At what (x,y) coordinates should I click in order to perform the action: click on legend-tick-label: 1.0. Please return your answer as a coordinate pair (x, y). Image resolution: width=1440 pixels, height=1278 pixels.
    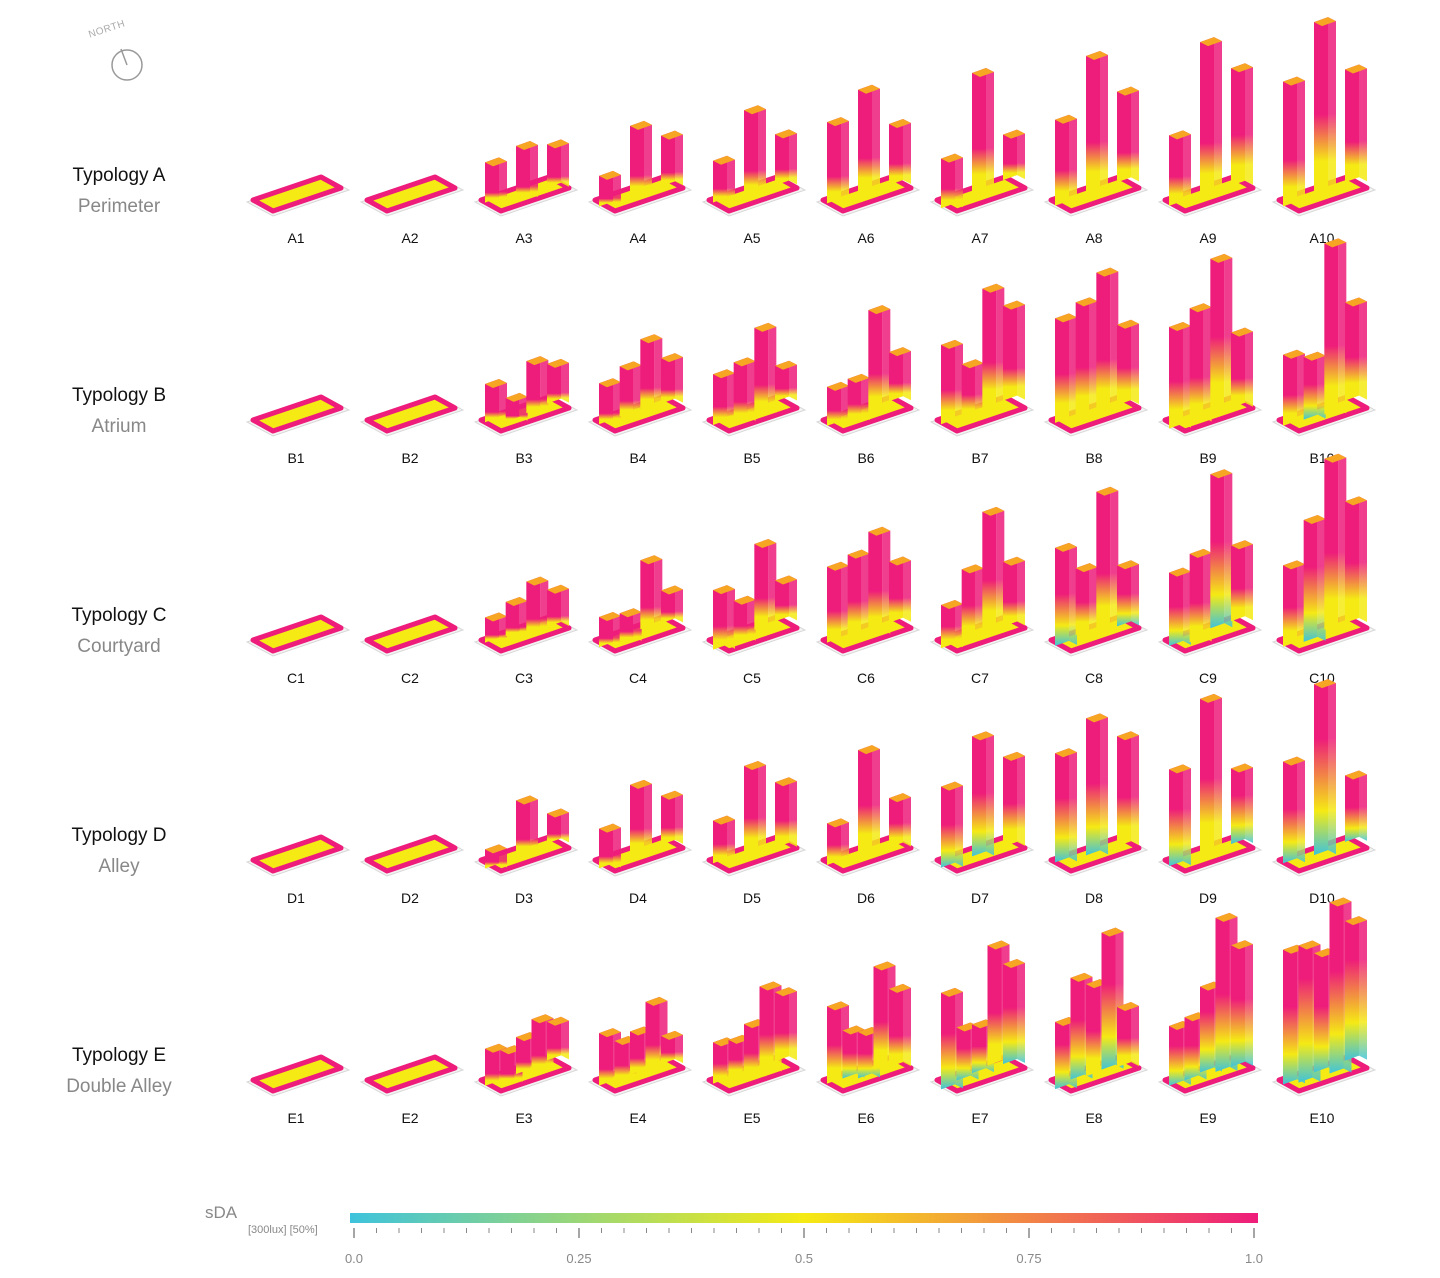
    Looking at the image, I should click on (1254, 1258).